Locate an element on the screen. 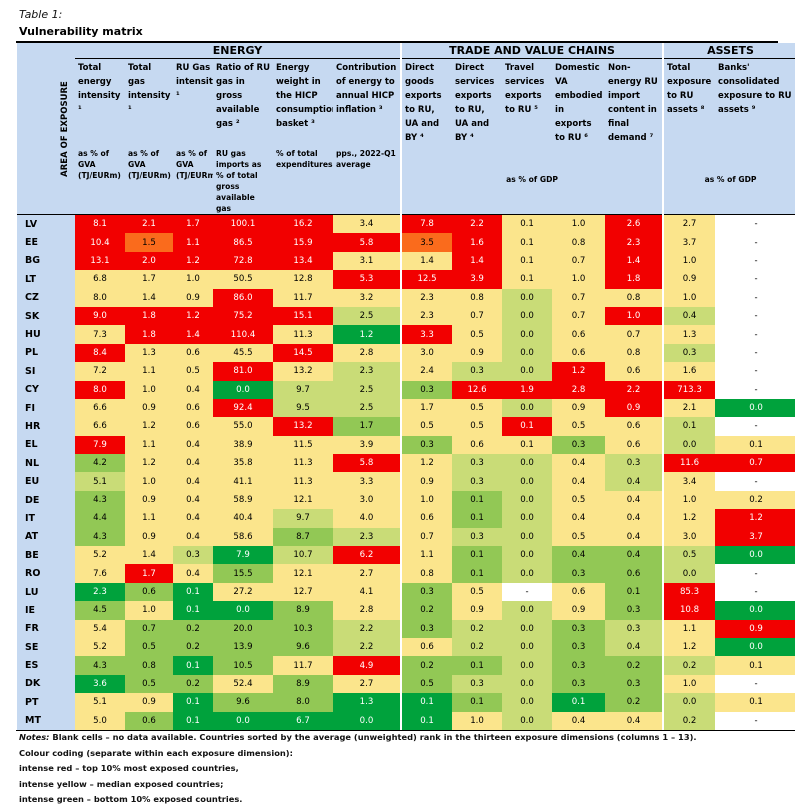  country-code: PL is located at coordinates (46, 353).